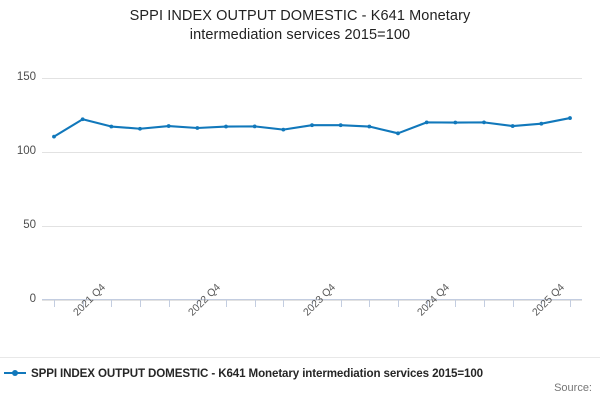 The height and width of the screenshot is (400, 600). I want to click on y-axis-tick-label: 0, so click(32, 299).